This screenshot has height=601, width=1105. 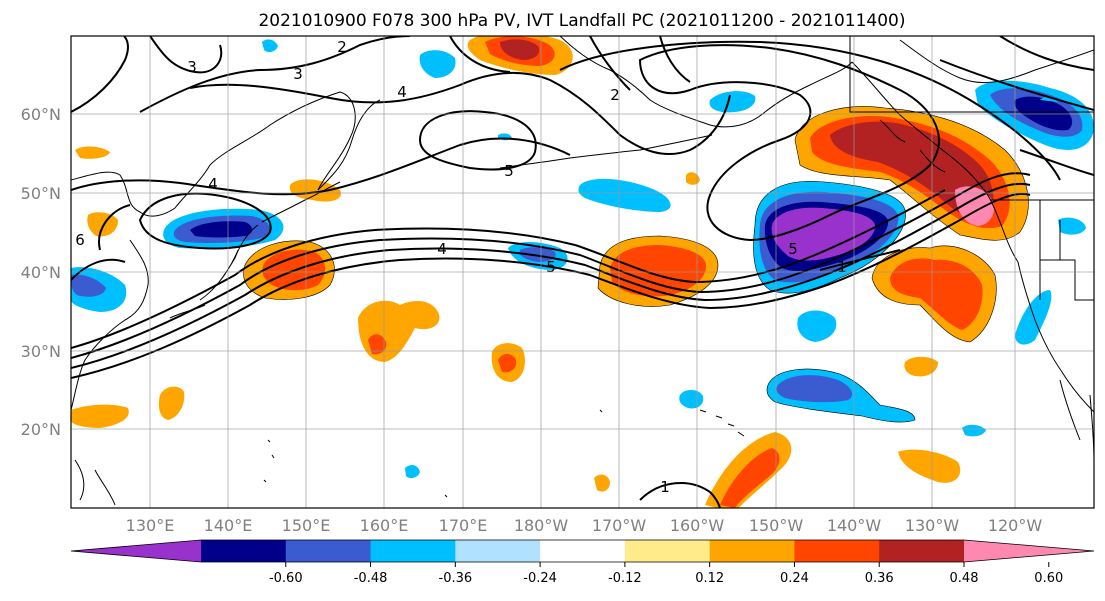 What do you see at coordinates (477, 140) in the screenshot?
I see `pv-contour-4-ring` at bounding box center [477, 140].